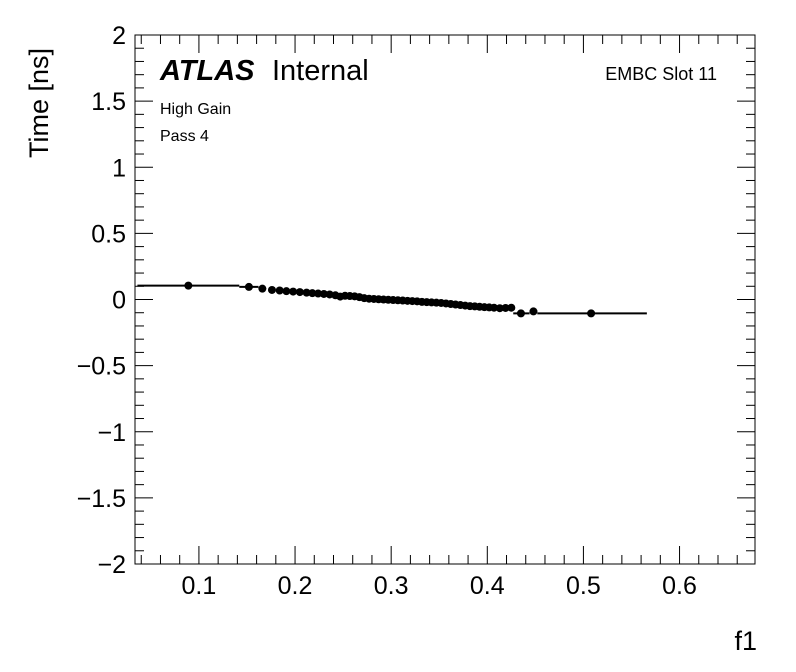 Image resolution: width=796 pixels, height=672 pixels. Describe the element at coordinates (391, 586) in the screenshot. I see `x-tick-label: 0.3` at that location.